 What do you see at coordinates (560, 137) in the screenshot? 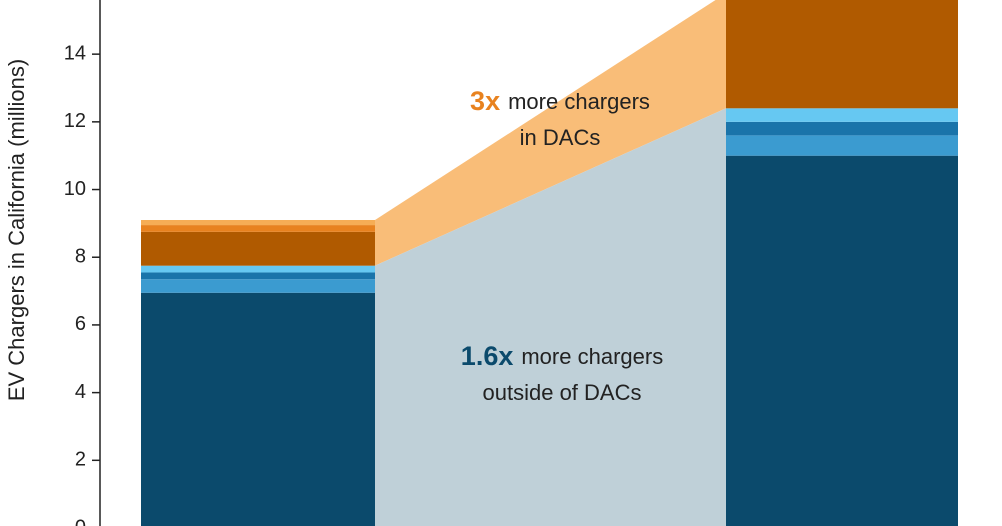
I see `annotation-line2: in DACs` at bounding box center [560, 137].